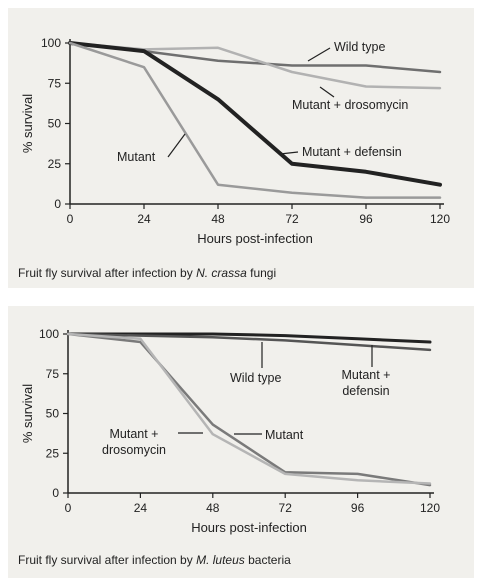 This screenshot has width=482, height=586. Describe the element at coordinates (221, 273) in the screenshot. I see `caption-species: N. crassa` at that location.